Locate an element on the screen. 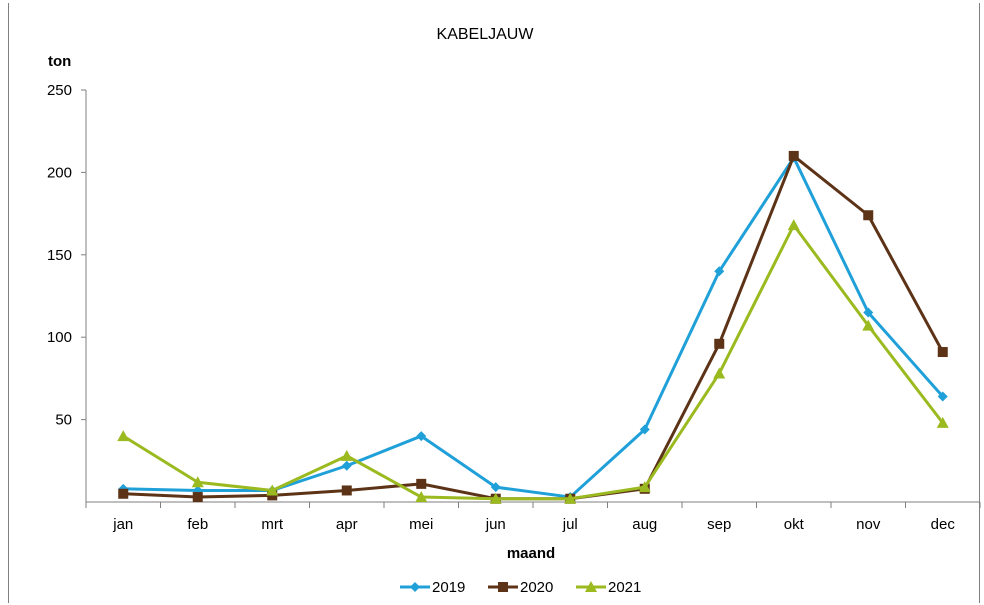  legend-item: 2019 is located at coordinates (432, 587).